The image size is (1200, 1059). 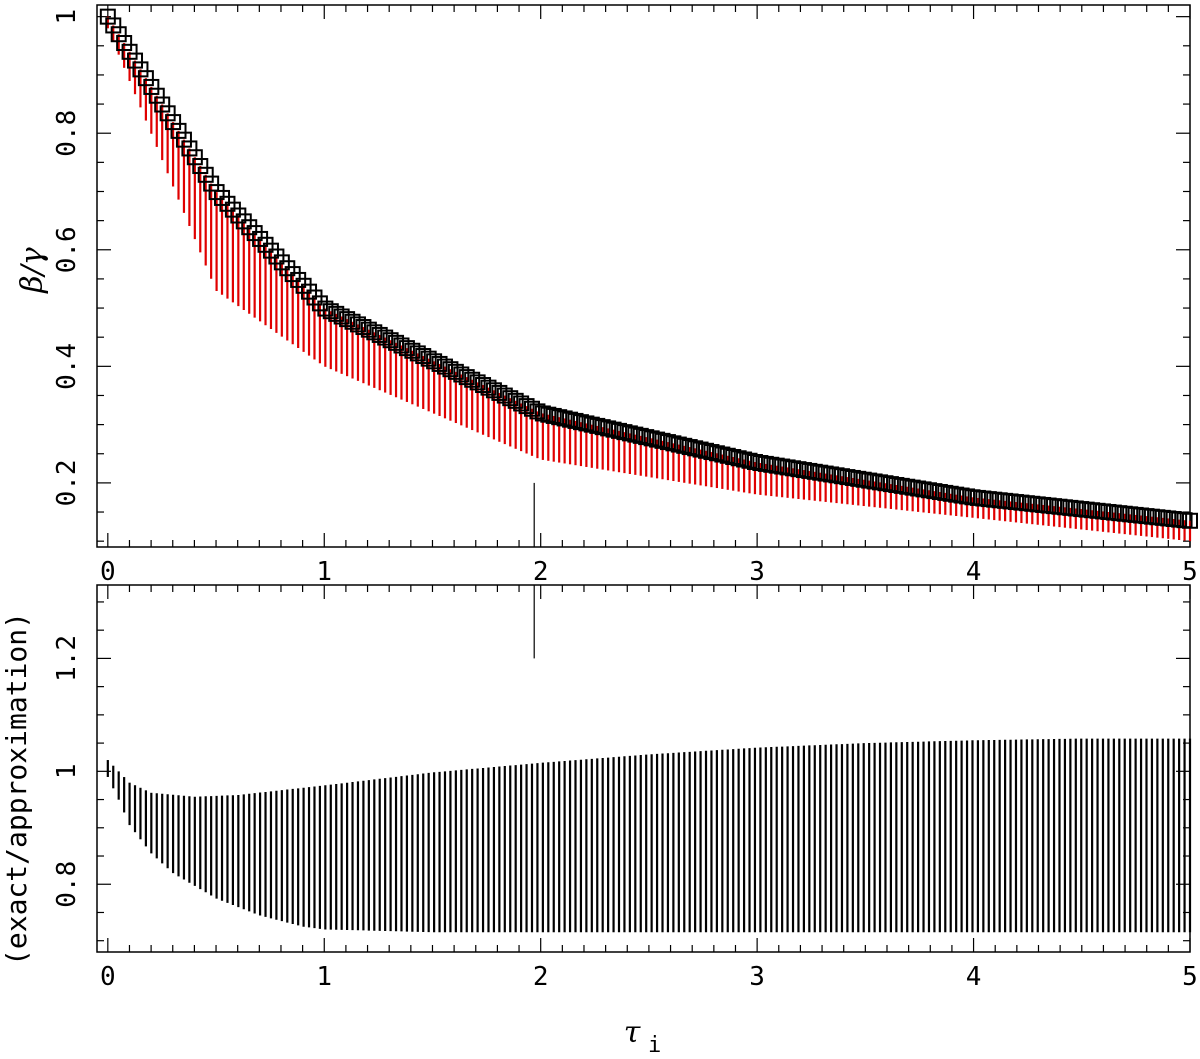 What do you see at coordinates (654, 1045) in the screenshot?
I see `x-axis-title-subscript: i` at bounding box center [654, 1045].